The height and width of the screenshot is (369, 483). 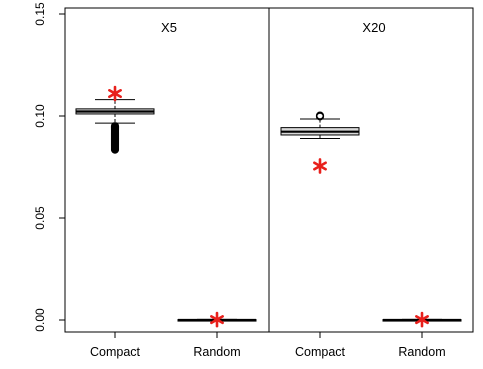 I want to click on y-tick-label-3: 0.15, so click(x=40, y=14).